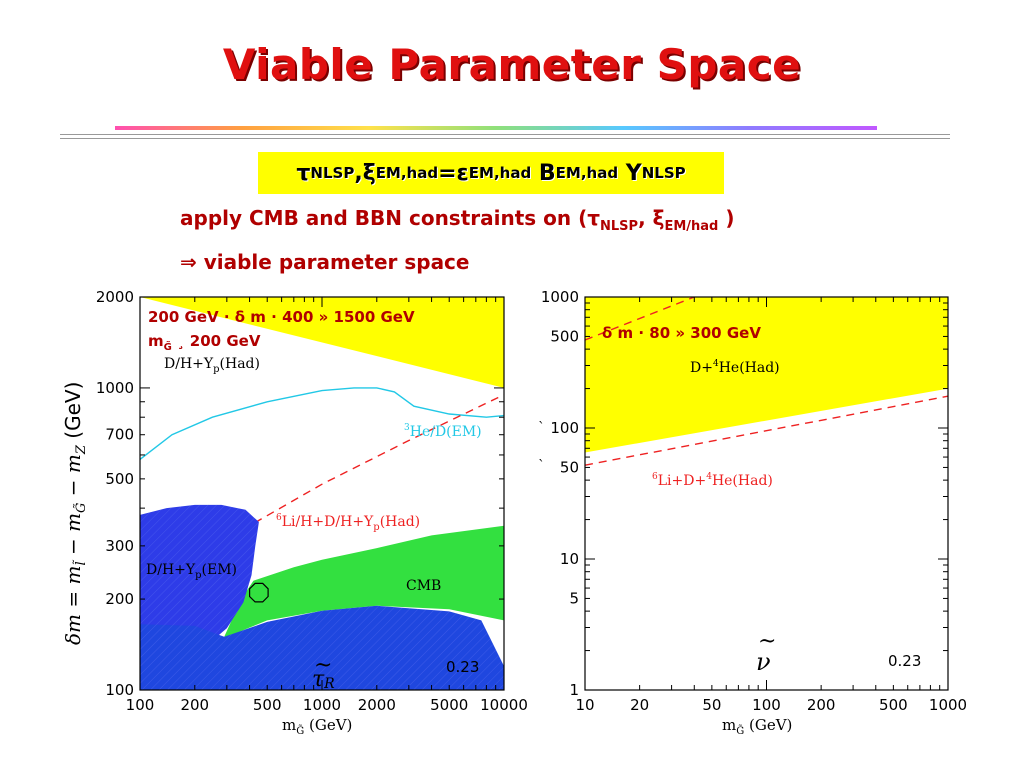 The height and width of the screenshot is (768, 1024). I want to click on right-y-tick-label: 50, so click(569, 467).